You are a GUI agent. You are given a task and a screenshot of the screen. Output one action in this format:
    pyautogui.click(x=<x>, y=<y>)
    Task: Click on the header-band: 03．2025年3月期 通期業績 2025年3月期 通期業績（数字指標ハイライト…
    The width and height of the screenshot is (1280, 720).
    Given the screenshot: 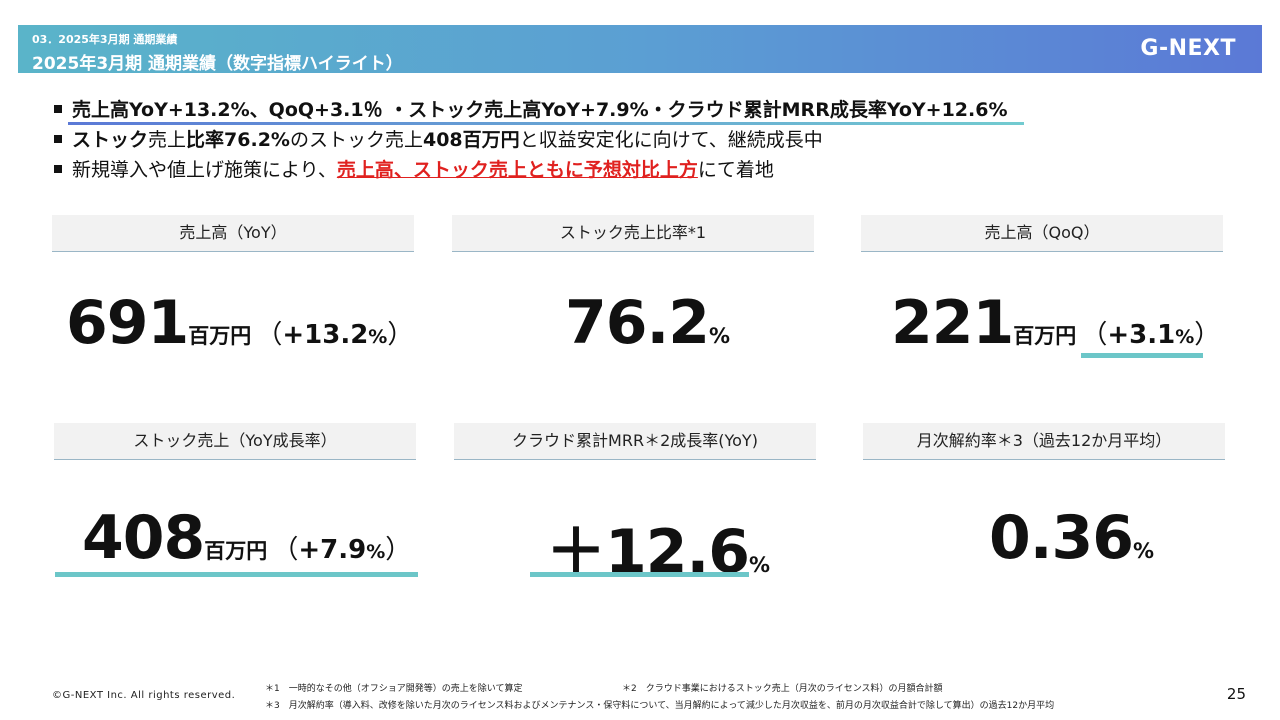 What is the action you would take?
    pyautogui.click(x=640, y=49)
    